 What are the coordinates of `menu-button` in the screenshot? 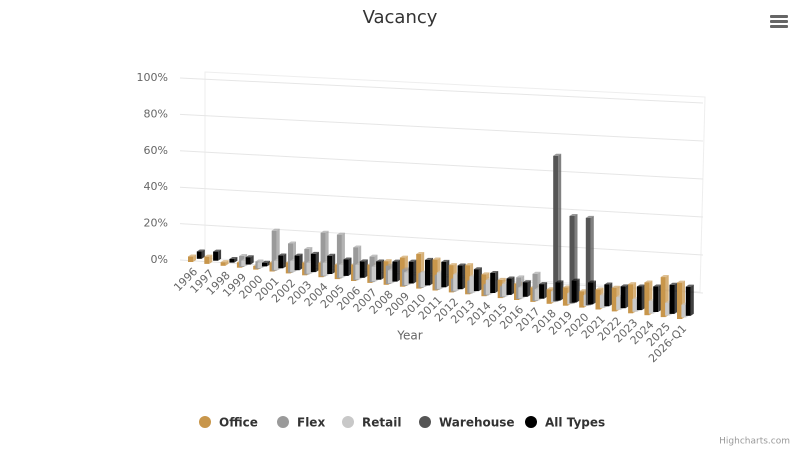 It's located at (779, 21).